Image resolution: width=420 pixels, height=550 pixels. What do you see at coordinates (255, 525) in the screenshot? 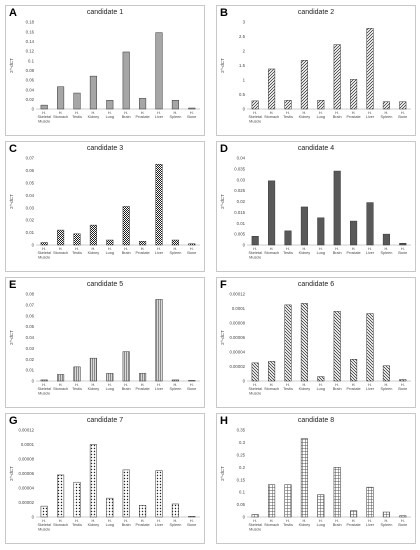
I see `chart-h-xtick: H. Skeletal Muscle` at bounding box center [255, 525].